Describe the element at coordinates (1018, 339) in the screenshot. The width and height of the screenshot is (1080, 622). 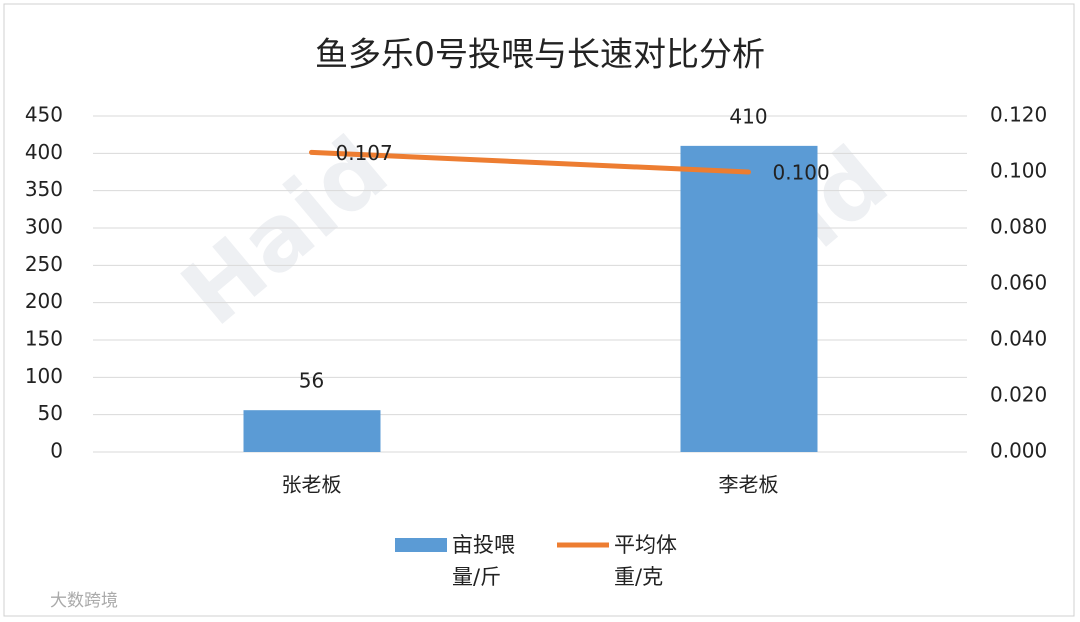
I see `y2-tick-label: 0.040` at that location.